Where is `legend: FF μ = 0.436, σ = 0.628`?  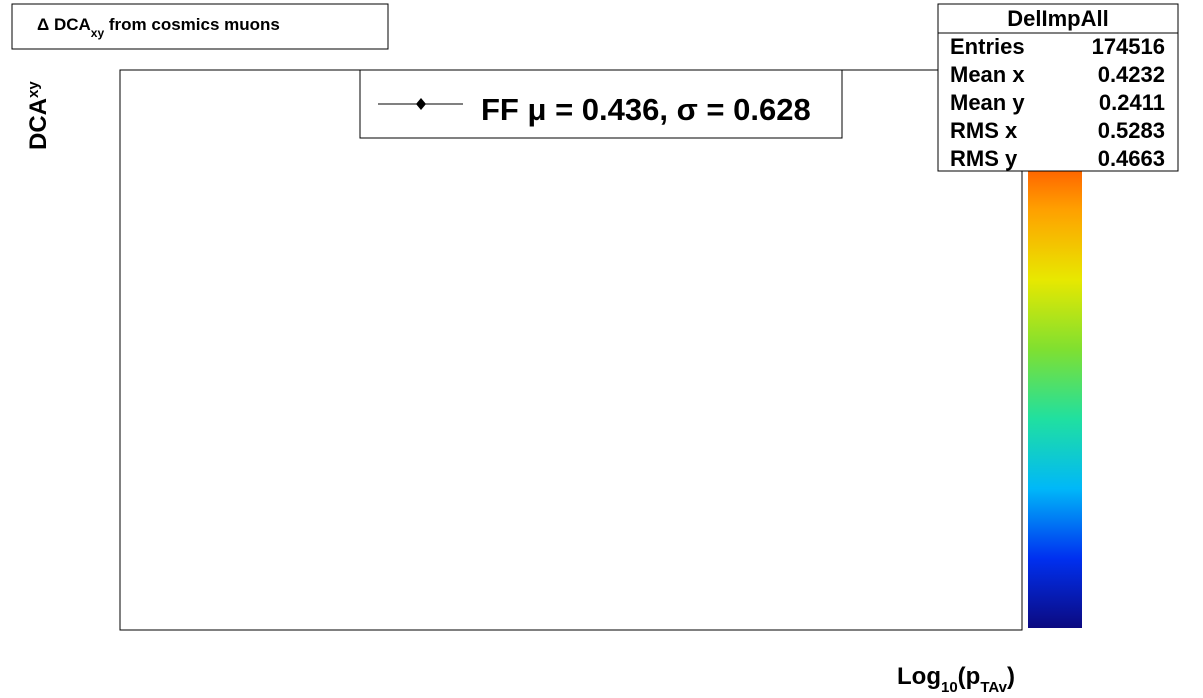
legend: FF μ = 0.436, σ = 0.628 is located at coordinates (601, 104).